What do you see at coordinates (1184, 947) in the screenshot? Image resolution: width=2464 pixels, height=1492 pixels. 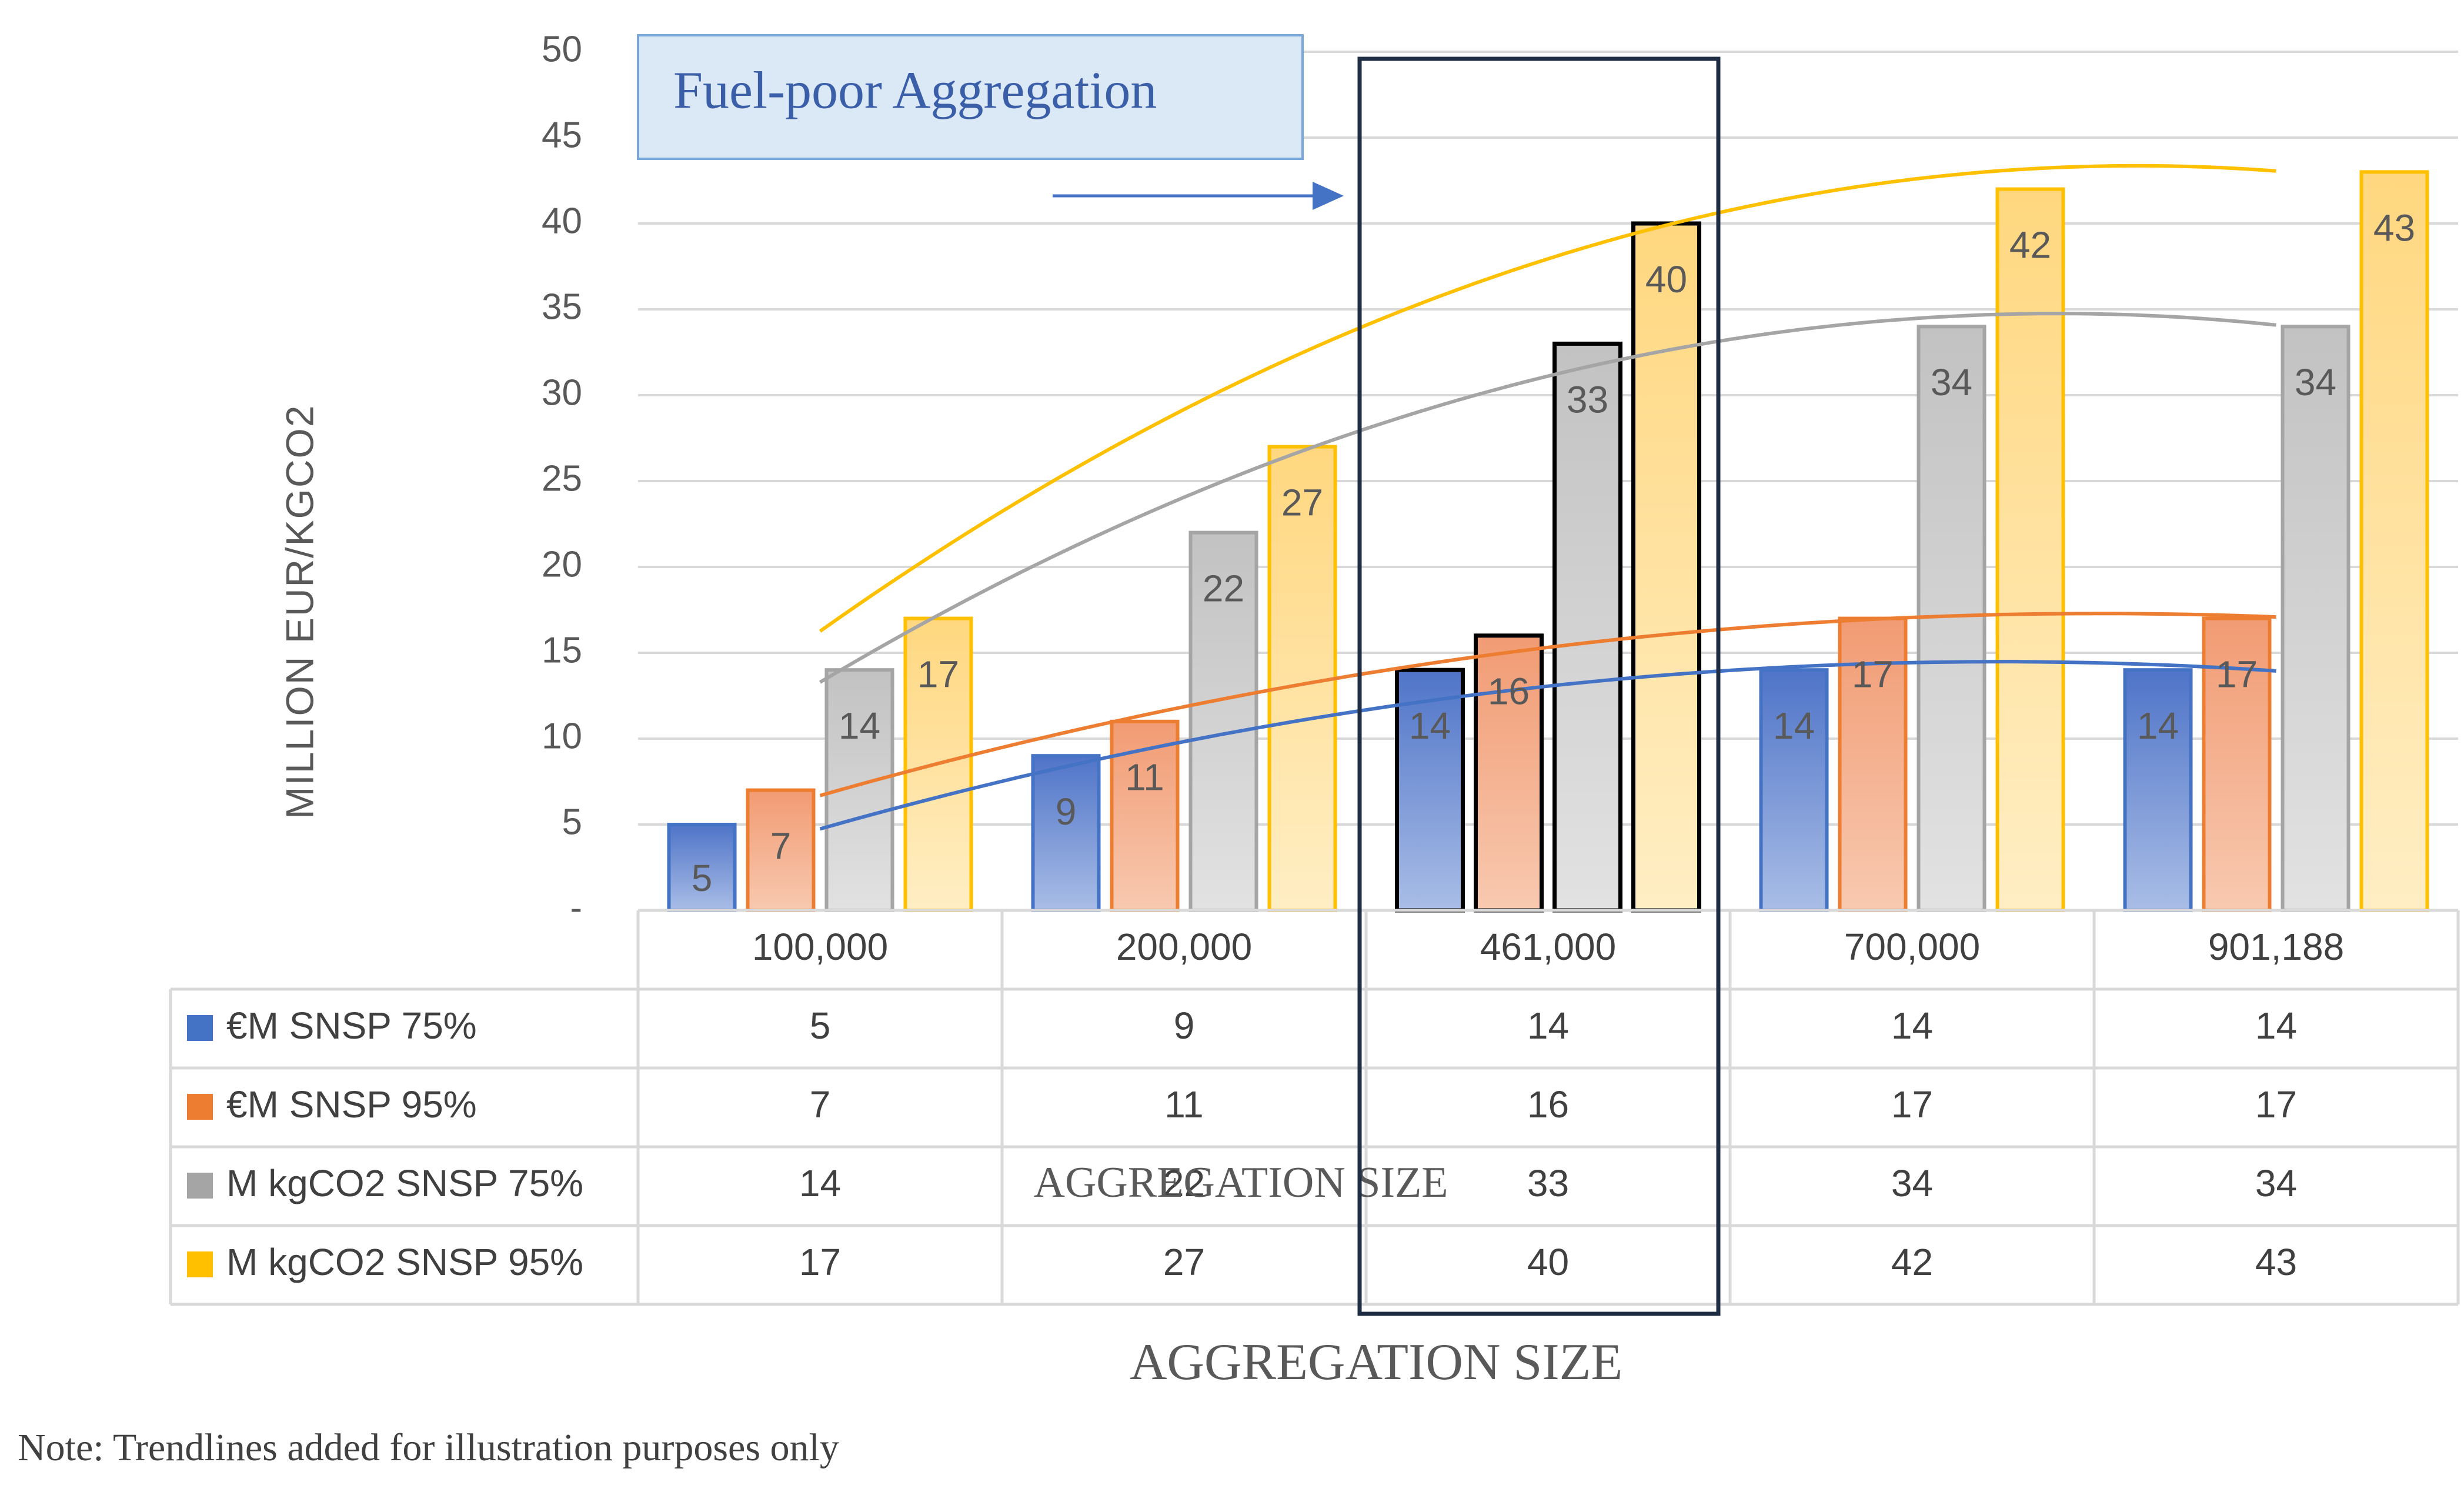 I see `x-tick-label: 200,000` at bounding box center [1184, 947].